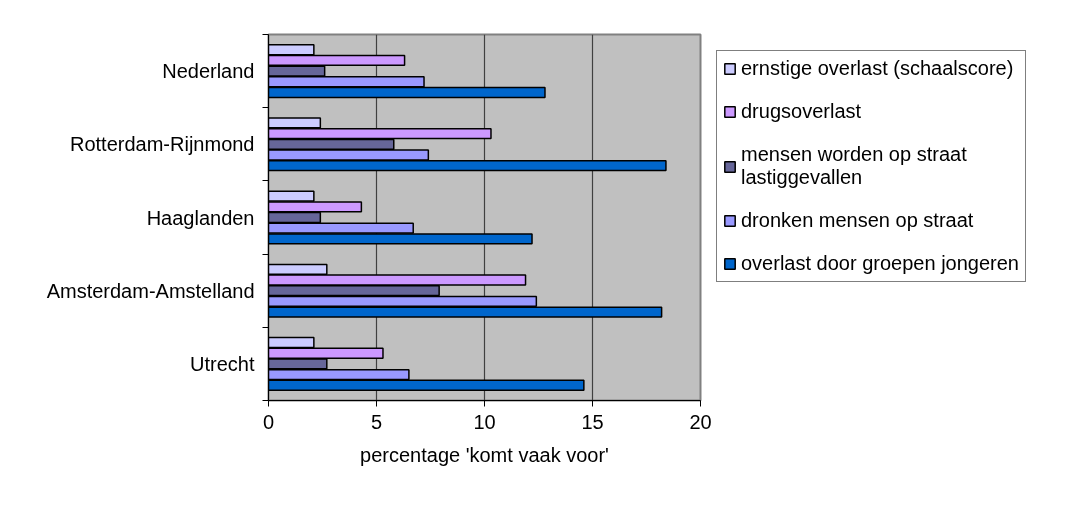 This screenshot has width=1071, height=505. I want to click on y-tick-label: Utrecht, so click(222, 363).